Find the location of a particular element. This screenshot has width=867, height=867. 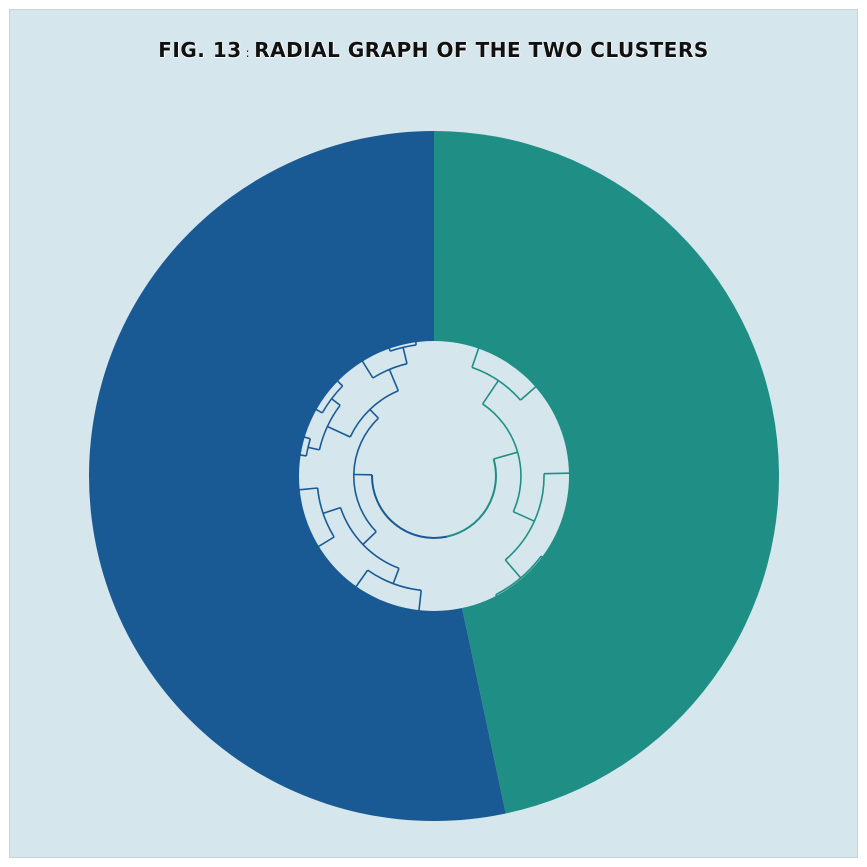

root-arc-b is located at coordinates (471, 498).